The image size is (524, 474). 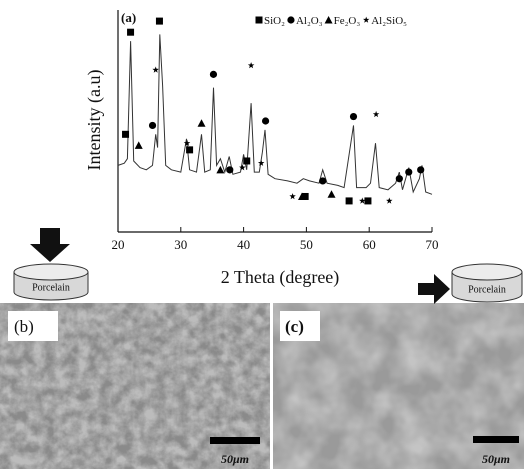 What do you see at coordinates (94, 120) in the screenshot?
I see `y-axis-label: Intensity (a.u)` at bounding box center [94, 120].